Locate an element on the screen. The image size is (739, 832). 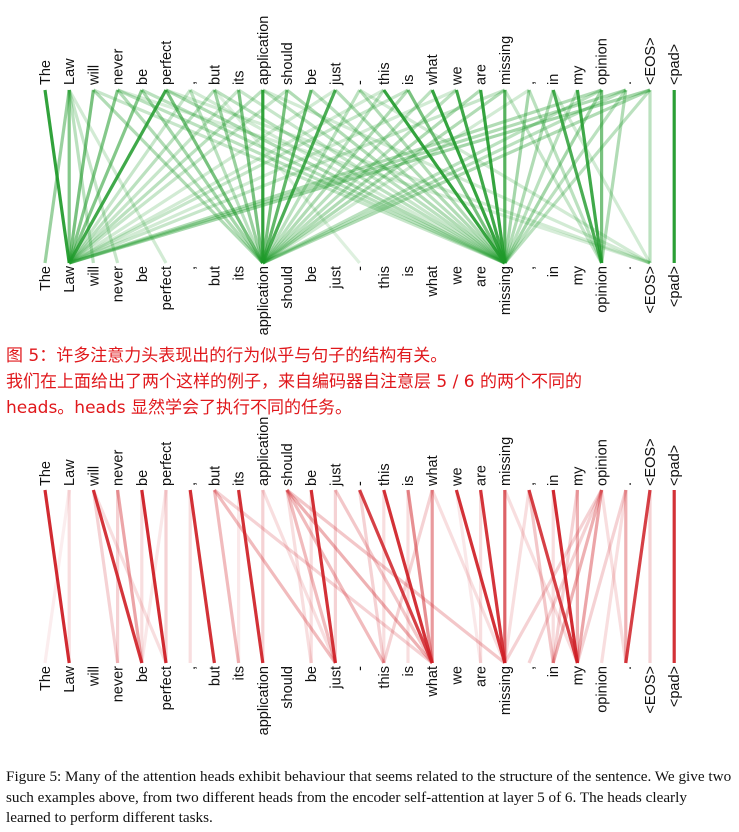
red-bottom-token-application: application is located at coordinates (264, 700).